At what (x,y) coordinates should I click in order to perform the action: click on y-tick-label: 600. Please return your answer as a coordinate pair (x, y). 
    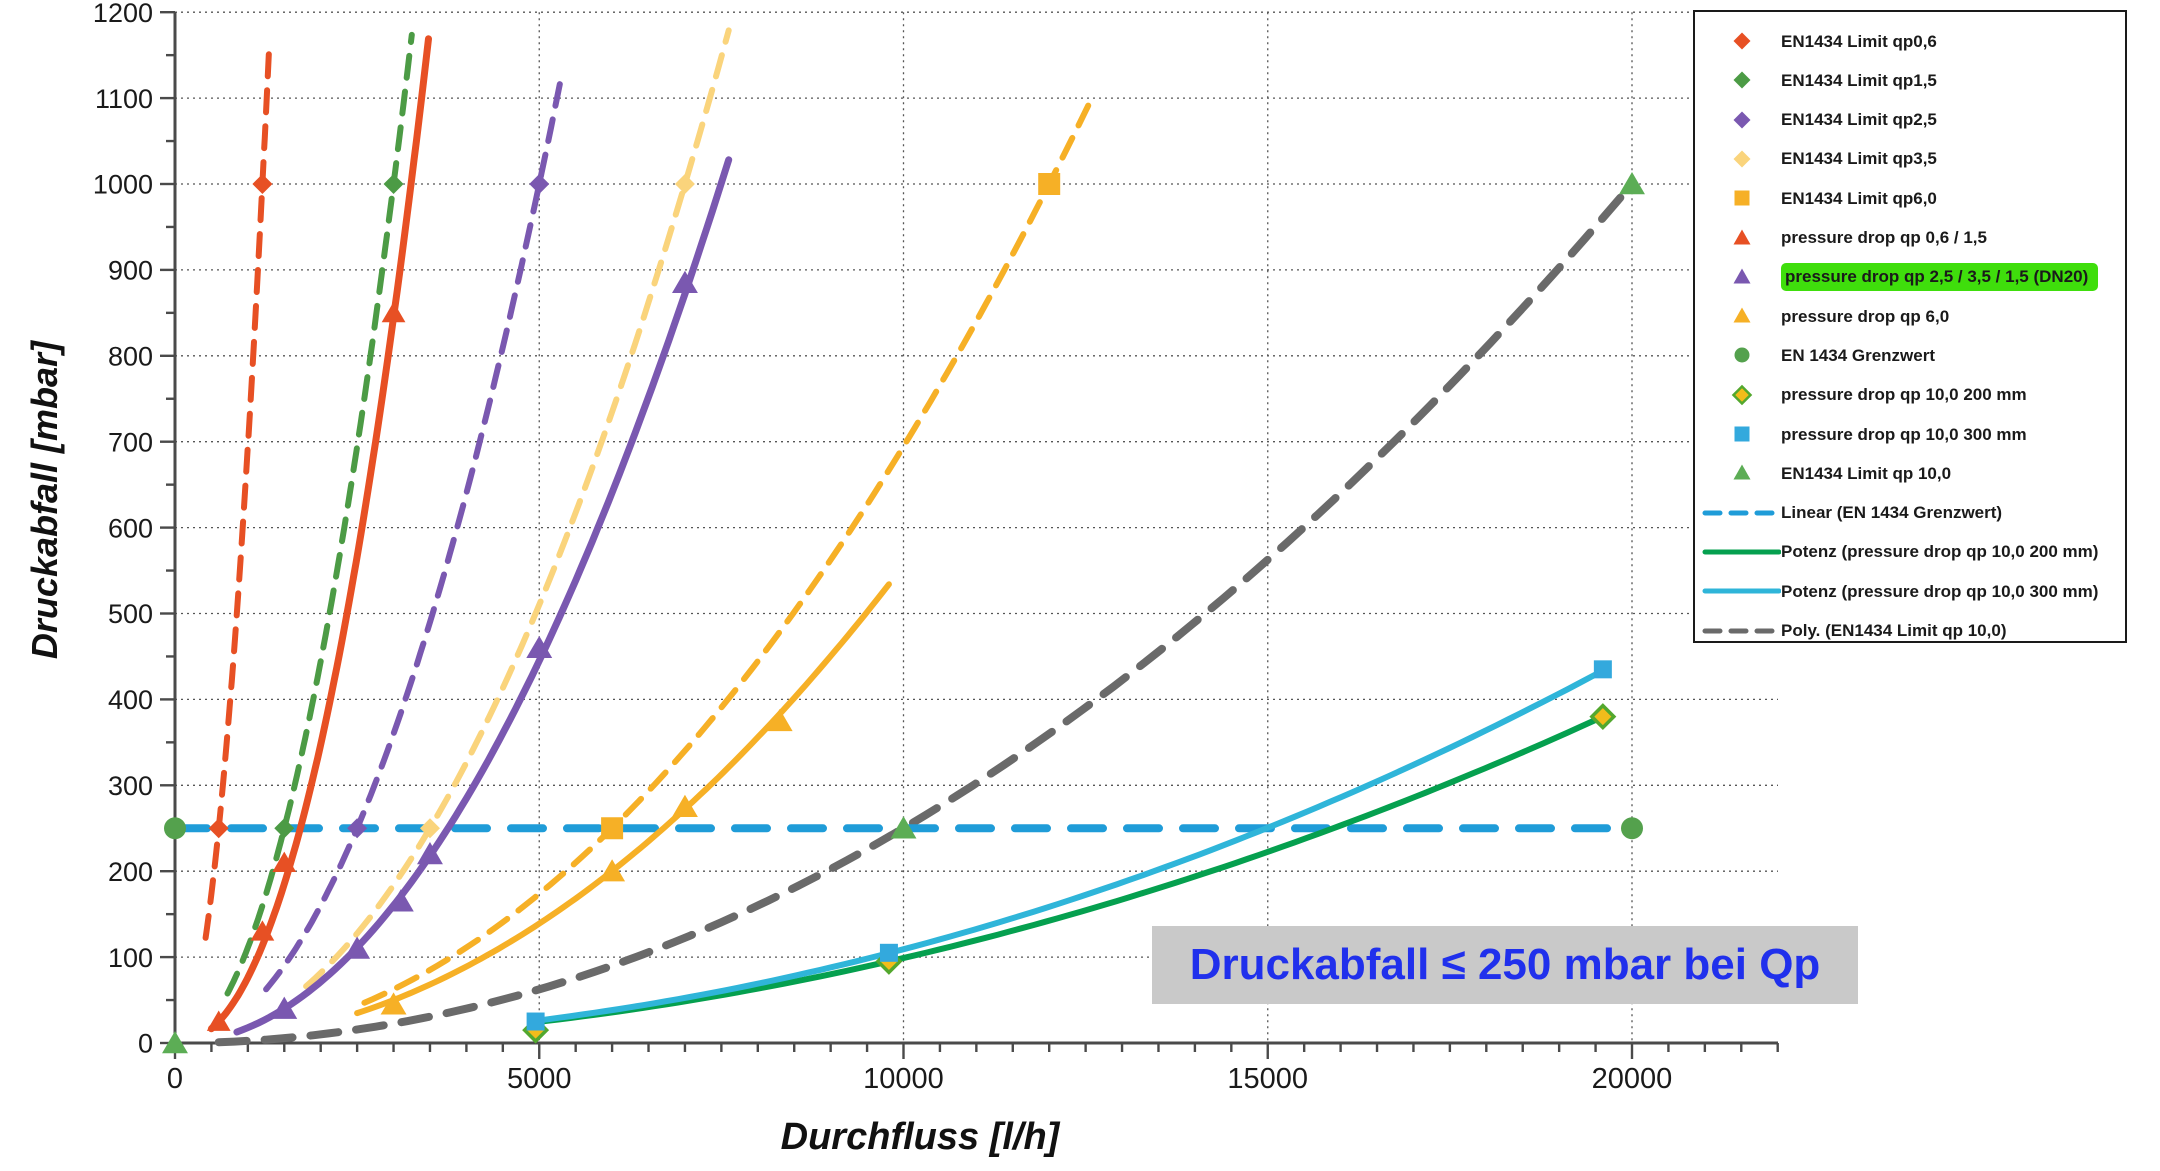
    Looking at the image, I should click on (130, 528).